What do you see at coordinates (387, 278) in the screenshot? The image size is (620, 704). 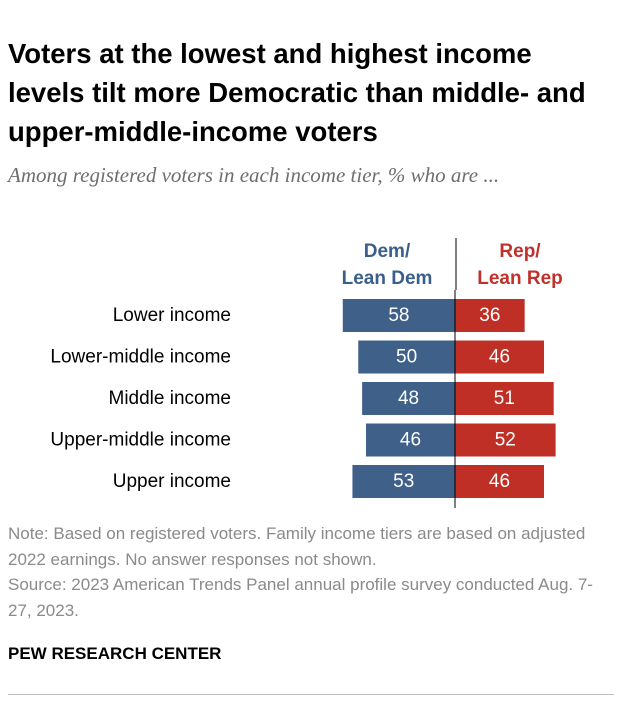 I see `legend-dem-line-2: Lean Dem` at bounding box center [387, 278].